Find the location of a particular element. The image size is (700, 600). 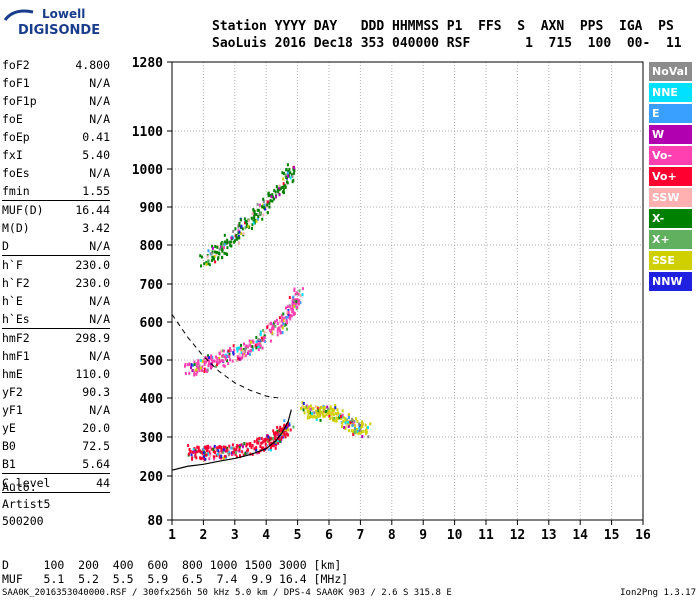

param-name: B1 is located at coordinates (9, 464).